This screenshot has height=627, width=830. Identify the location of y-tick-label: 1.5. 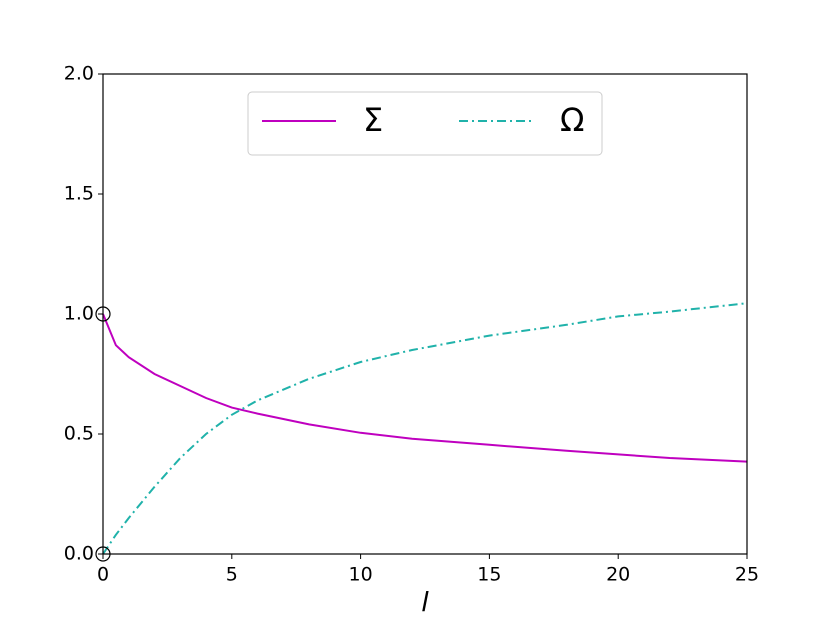
(79, 194).